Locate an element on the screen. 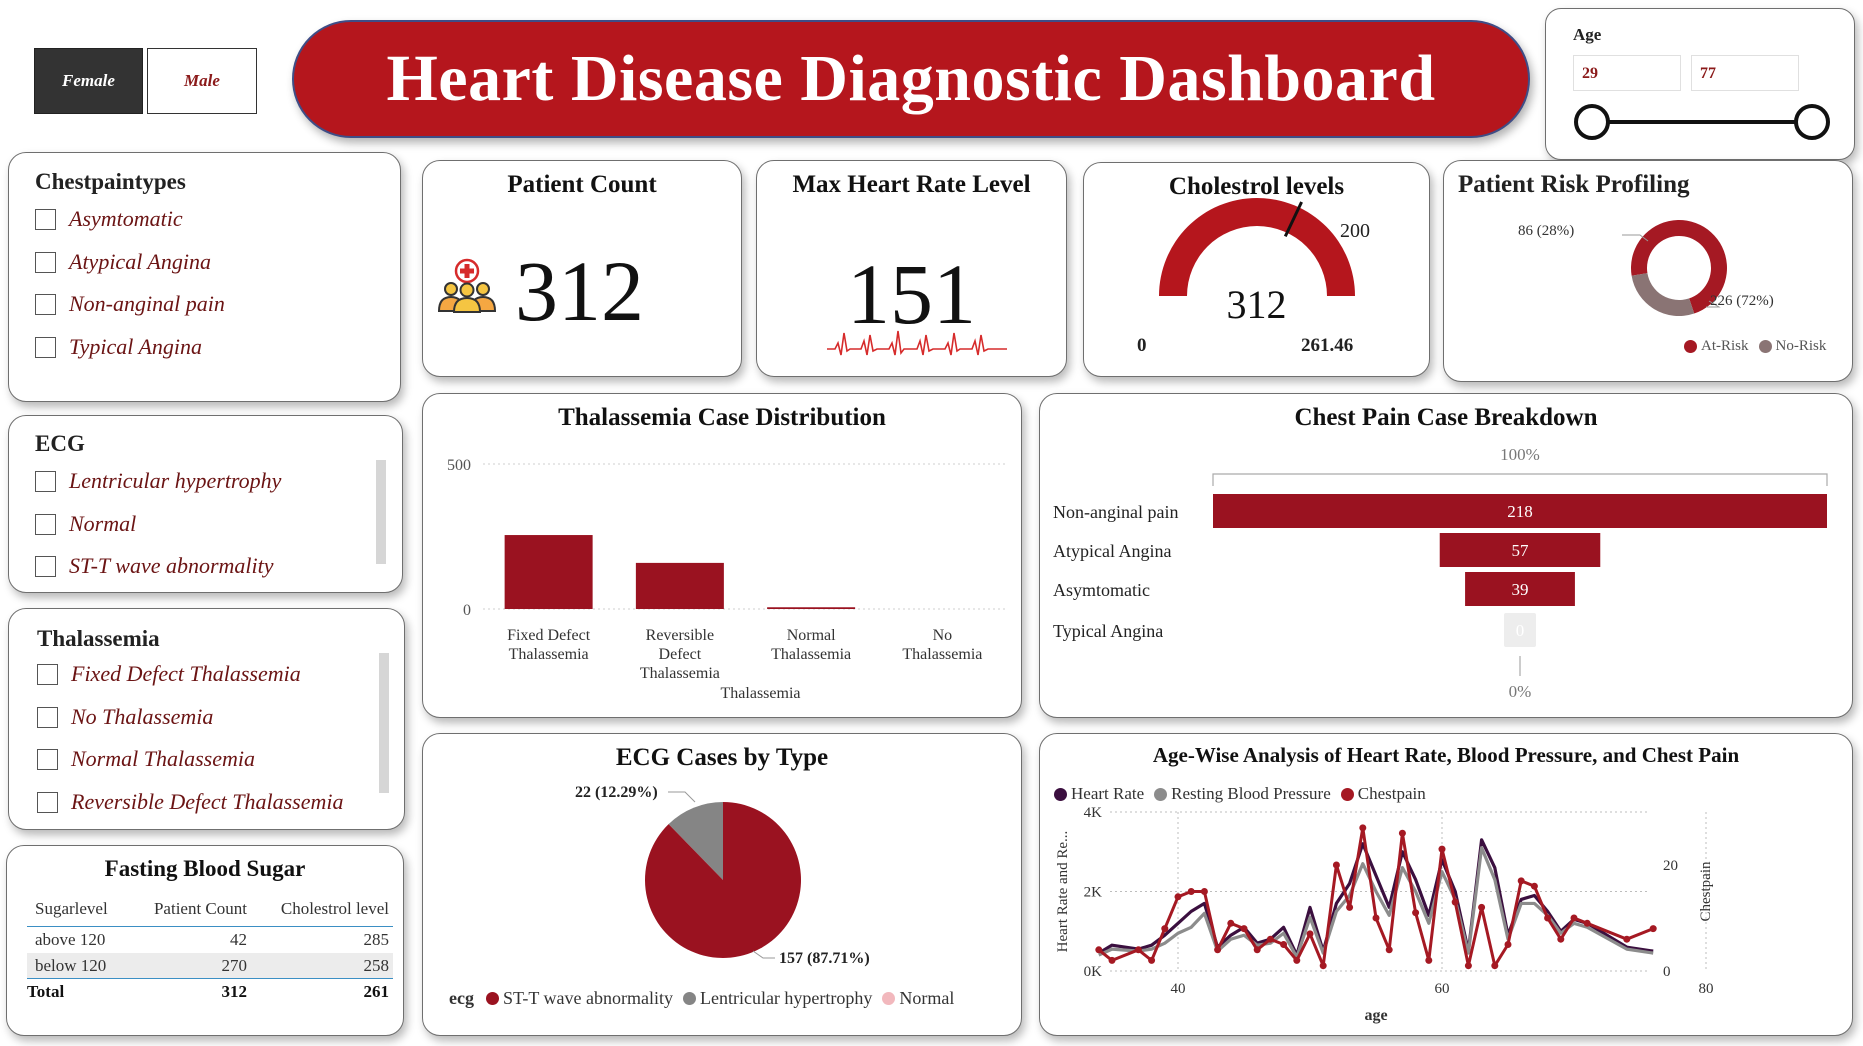 The image size is (1863, 1046). legend-item-chestpain: Chestpain is located at coordinates (1383, 794).